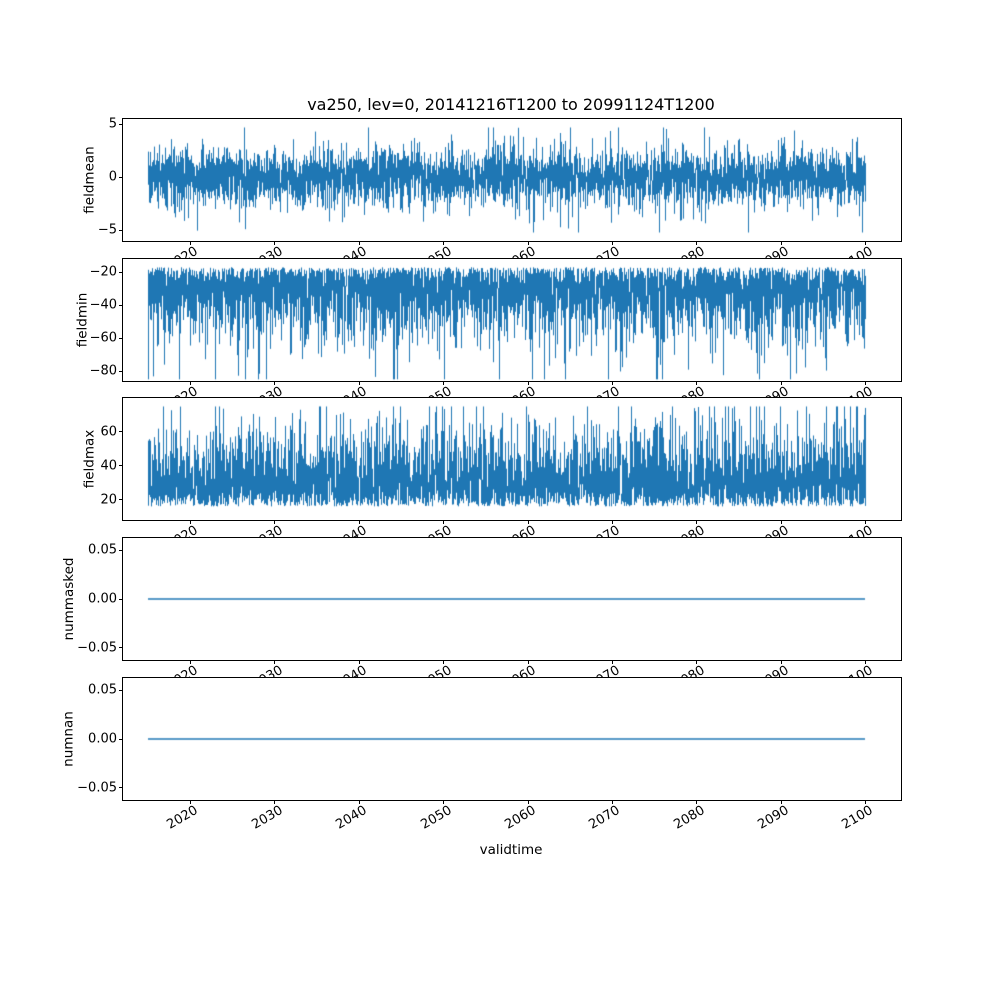 This screenshot has height=1000, width=1000. What do you see at coordinates (773, 818) in the screenshot?
I see `x-tick-label: 2090` at bounding box center [773, 818].